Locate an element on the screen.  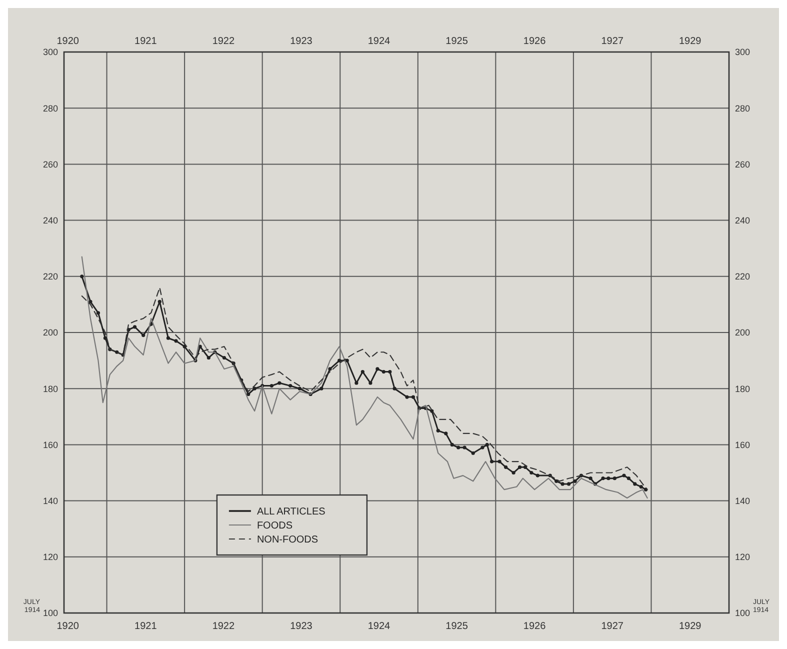
y2-tick-label: 280 is located at coordinates (742, 108).